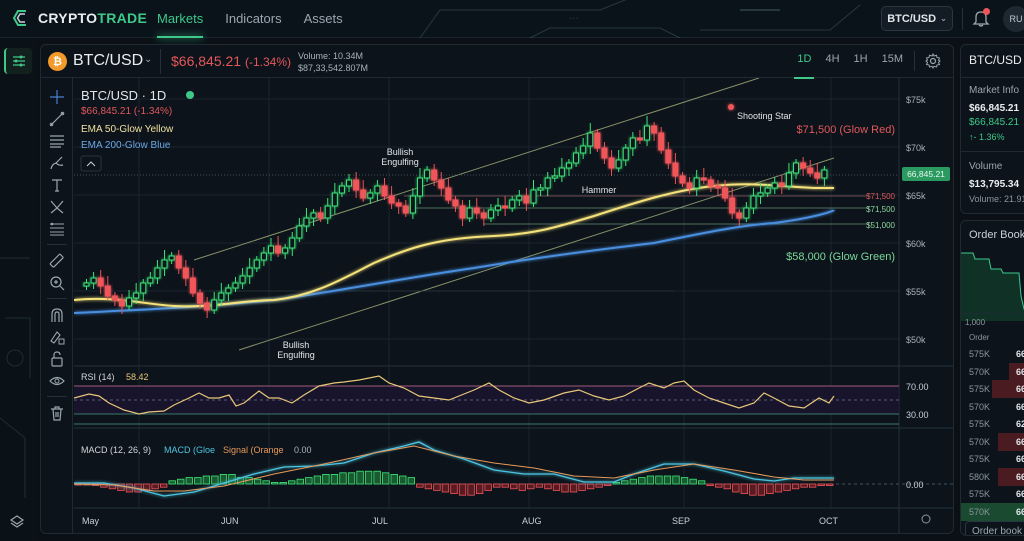 This screenshot has height=541, width=1024. Describe the element at coordinates (68, 18) in the screenshot. I see `brand-main: CRYPTO` at that location.